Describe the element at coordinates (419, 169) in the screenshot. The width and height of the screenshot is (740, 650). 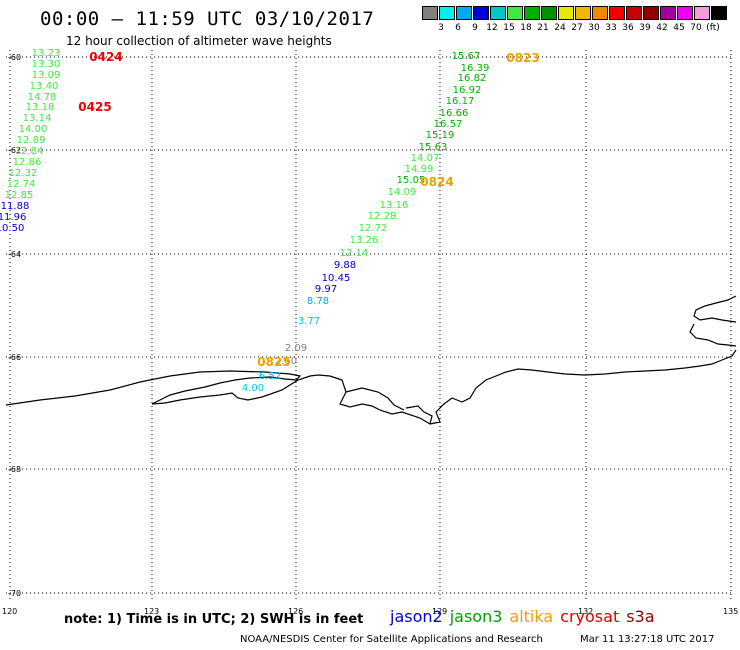
I see `wave-height-value: 14.99` at that location.